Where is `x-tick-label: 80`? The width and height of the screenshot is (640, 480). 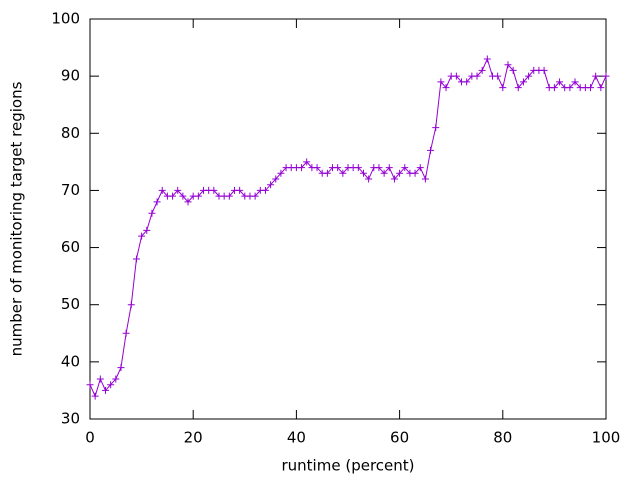
x-tick-label: 80 is located at coordinates (502, 438).